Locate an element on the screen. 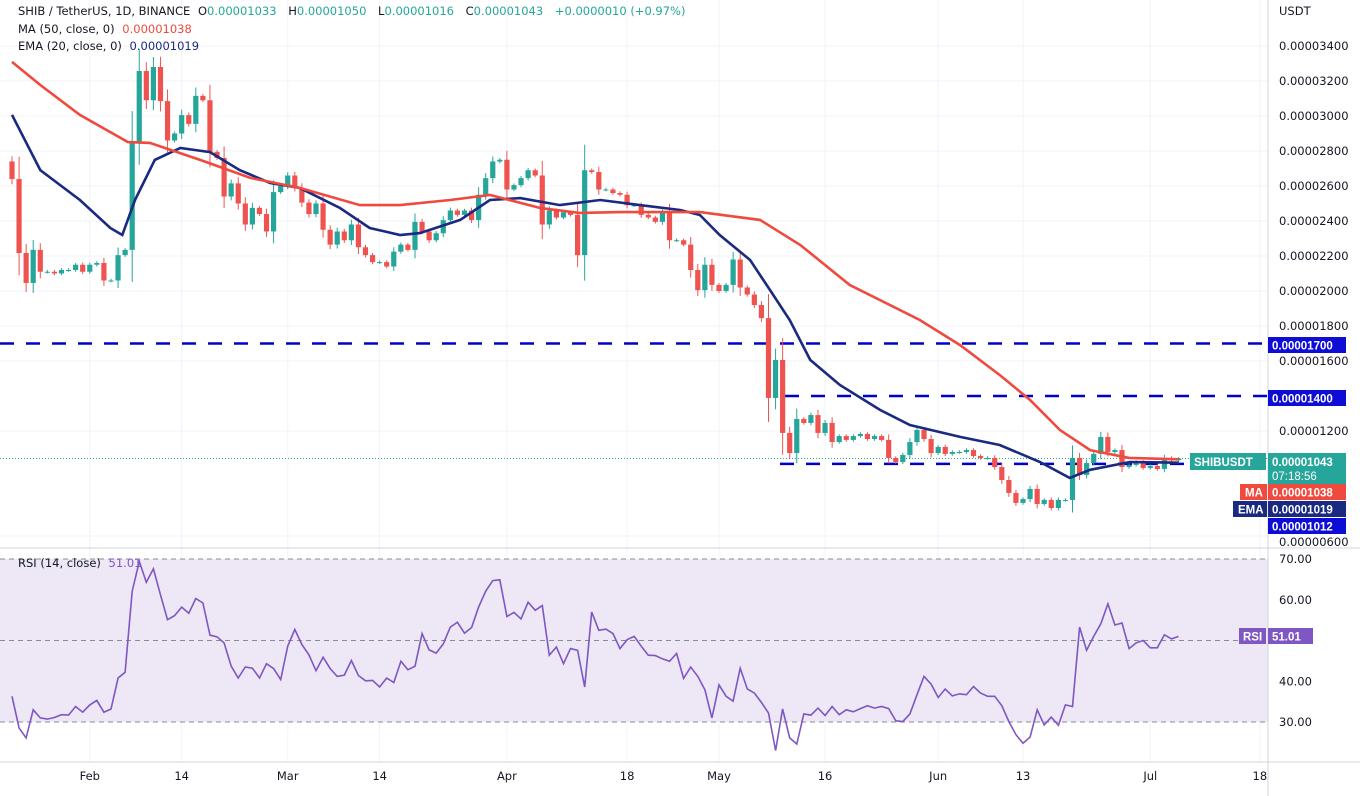  ma-price-value: 0.00001038 is located at coordinates (1302, 494).